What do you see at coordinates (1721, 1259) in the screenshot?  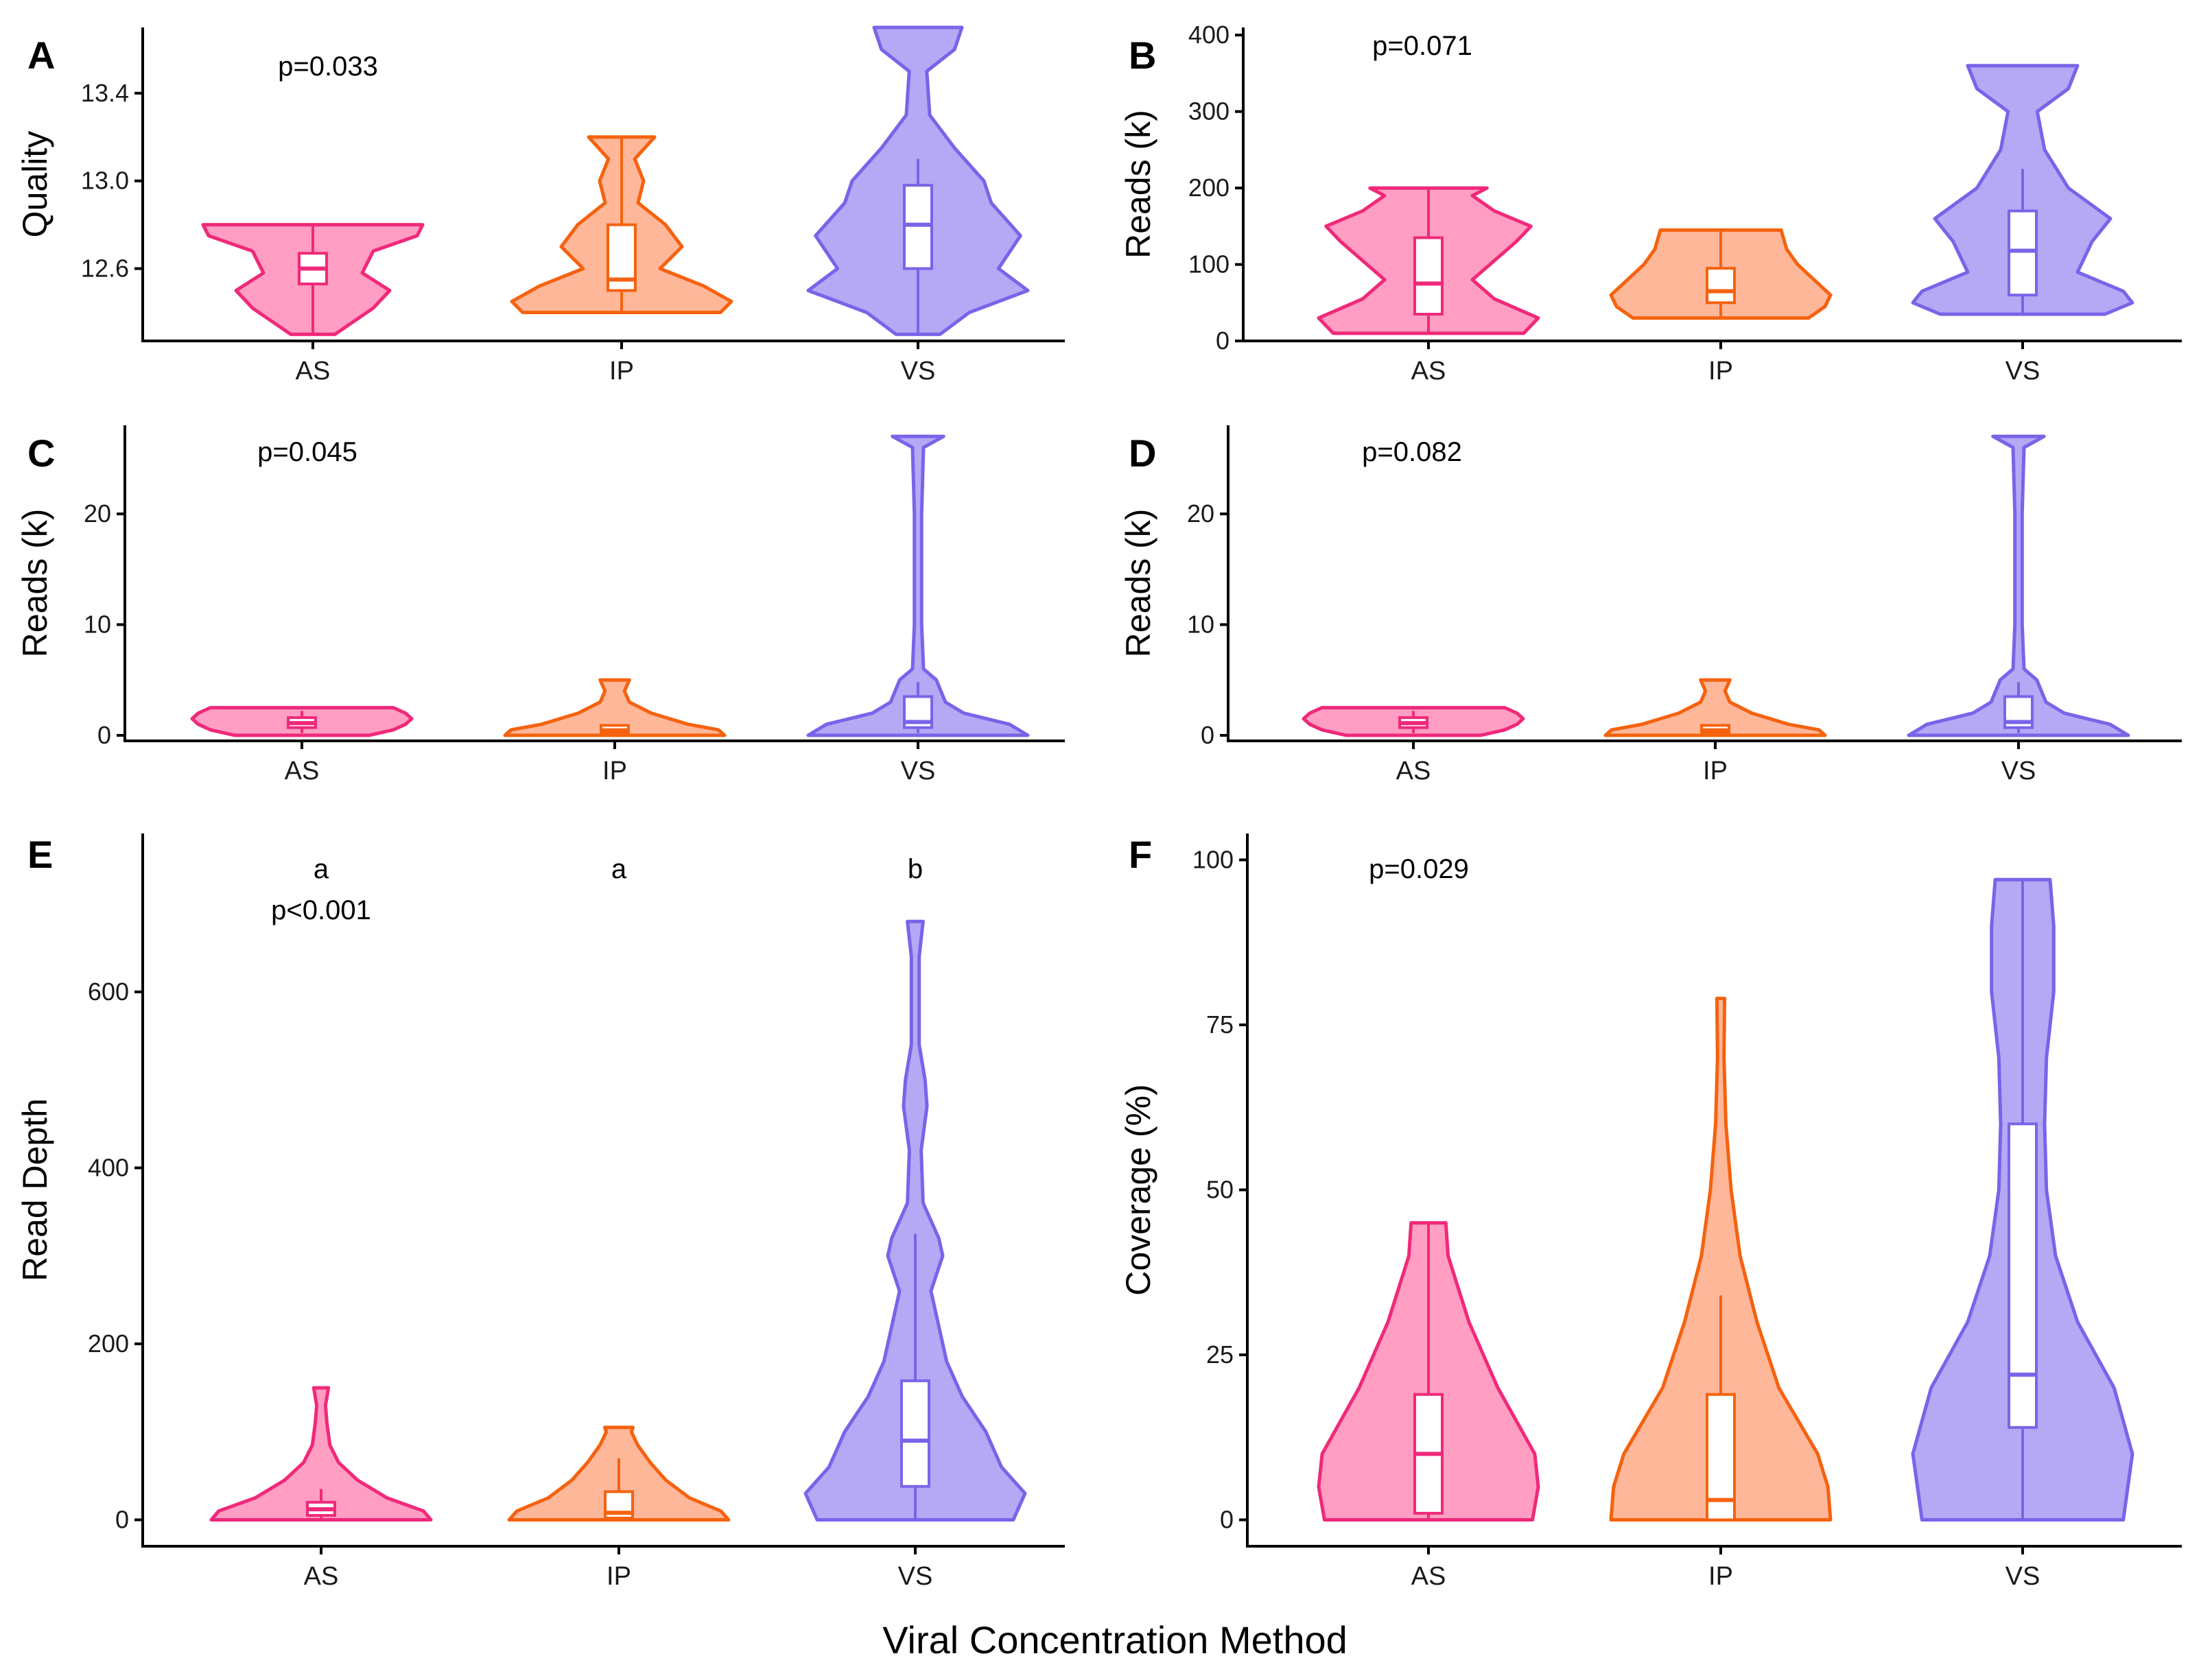 I see `panel-f-violin-ip` at bounding box center [1721, 1259].